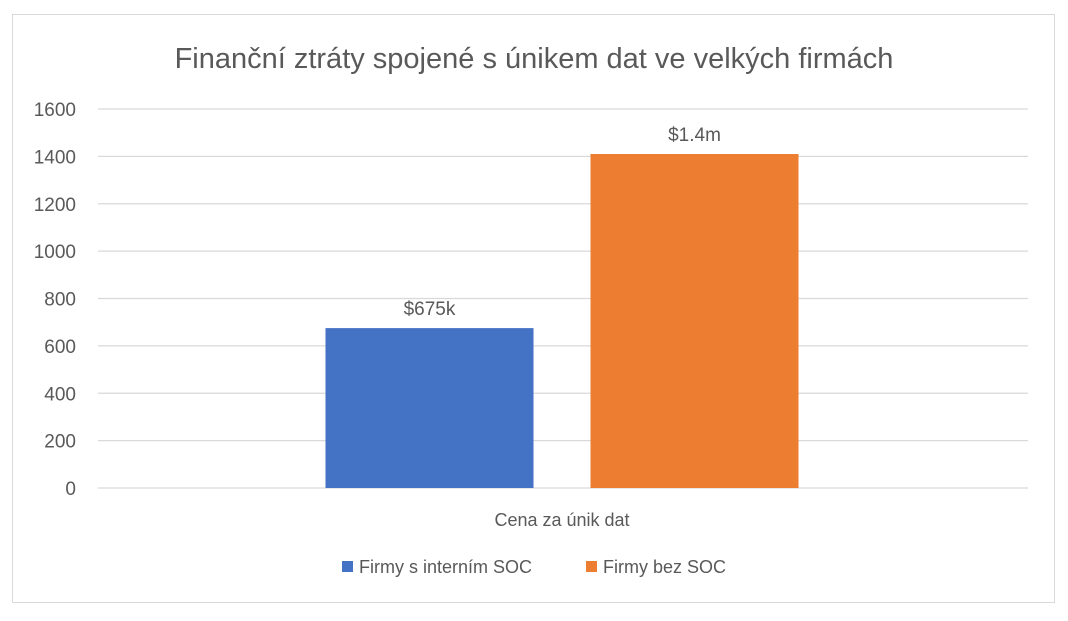  What do you see at coordinates (60, 394) in the screenshot?
I see `y-tick-label: 400` at bounding box center [60, 394].